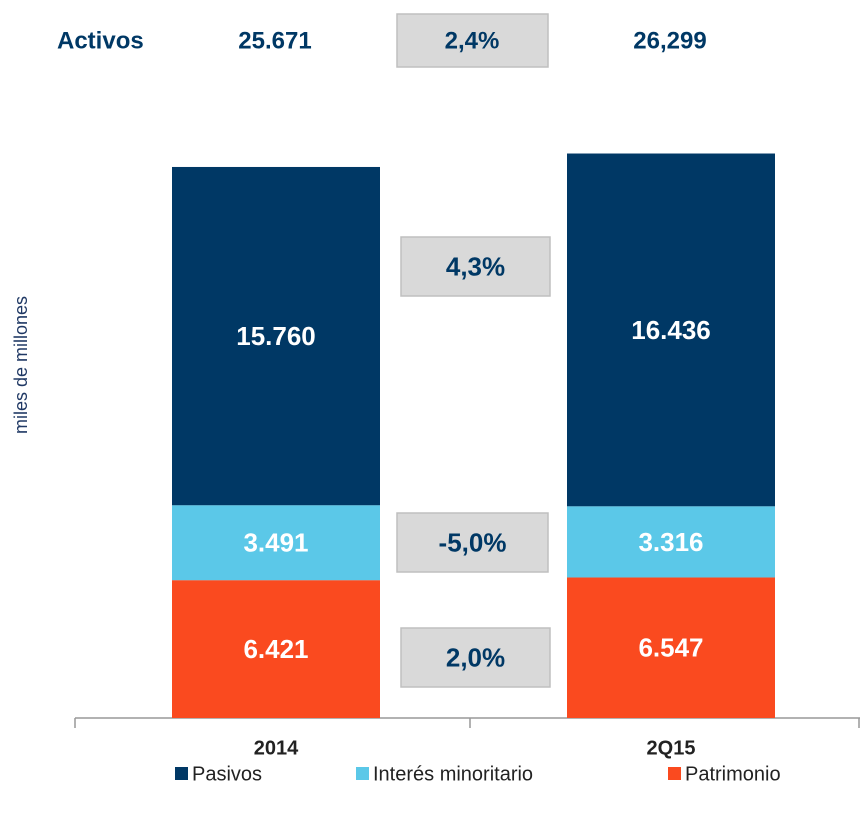 The image size is (860, 815). I want to click on data-label: 3.491, so click(275, 543).